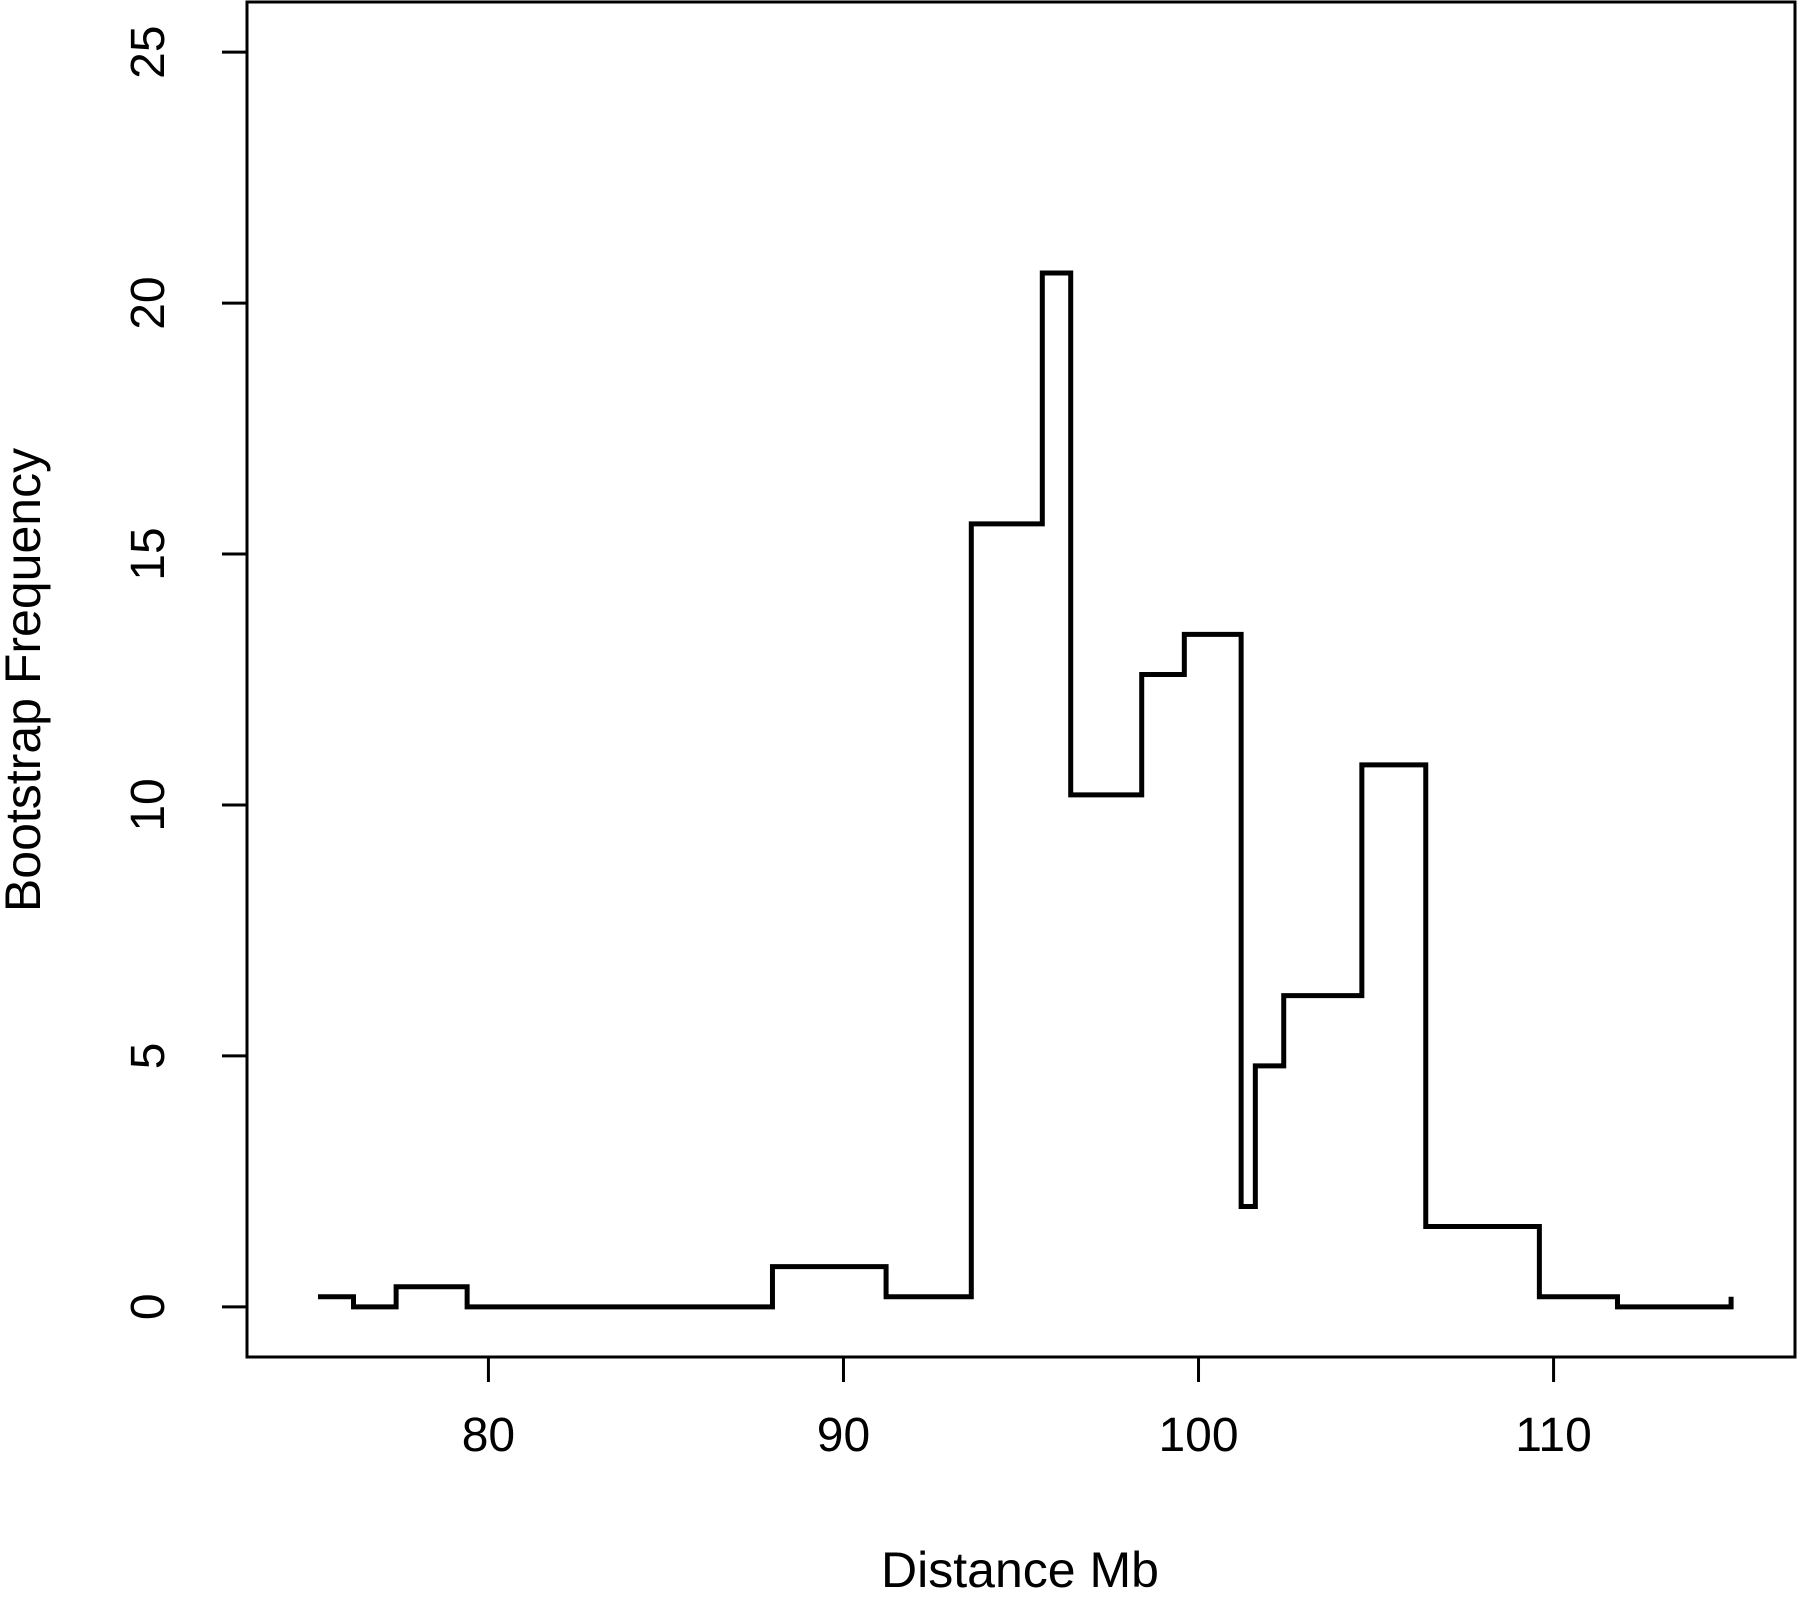 This screenshot has width=1800, height=1605. Describe the element at coordinates (1027, 1409) in the screenshot. I see `x-axis: 80 90 100 110` at that location.